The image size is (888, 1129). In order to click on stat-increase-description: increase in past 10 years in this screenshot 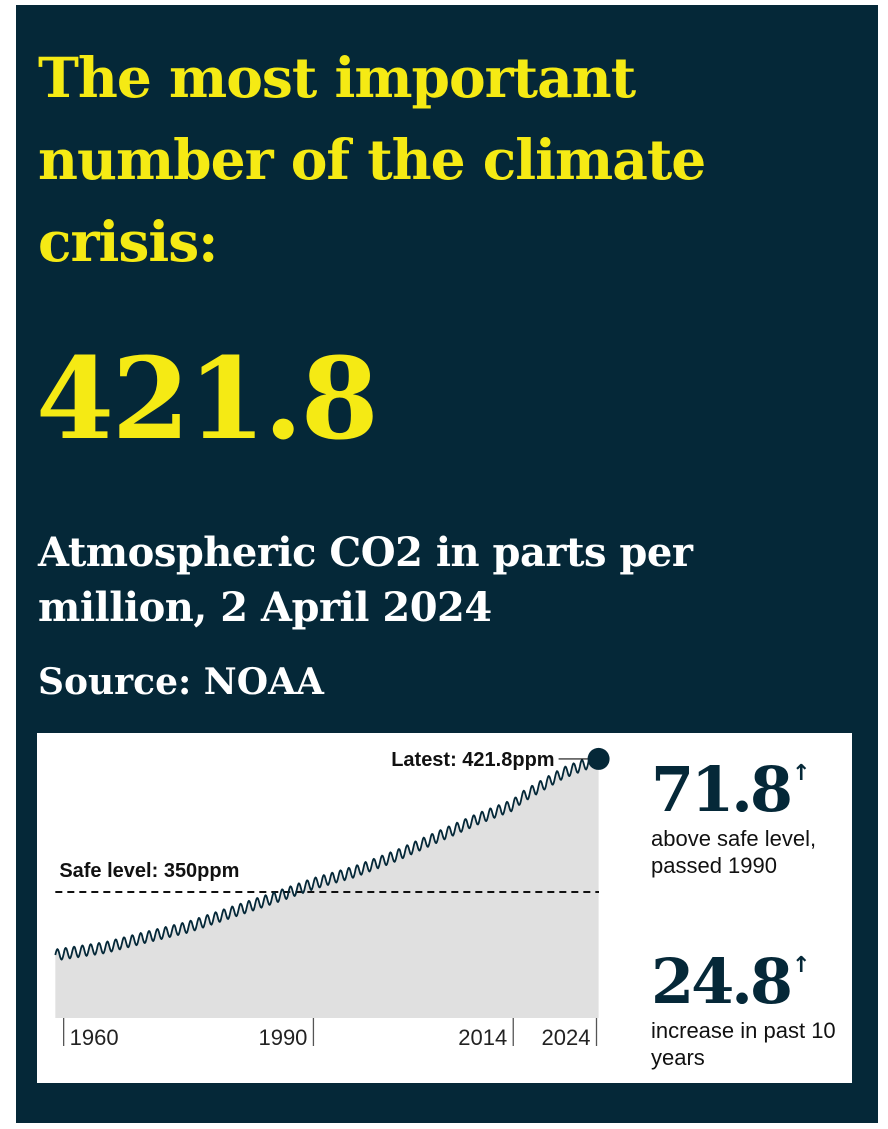, I will do `click(743, 1044)`.